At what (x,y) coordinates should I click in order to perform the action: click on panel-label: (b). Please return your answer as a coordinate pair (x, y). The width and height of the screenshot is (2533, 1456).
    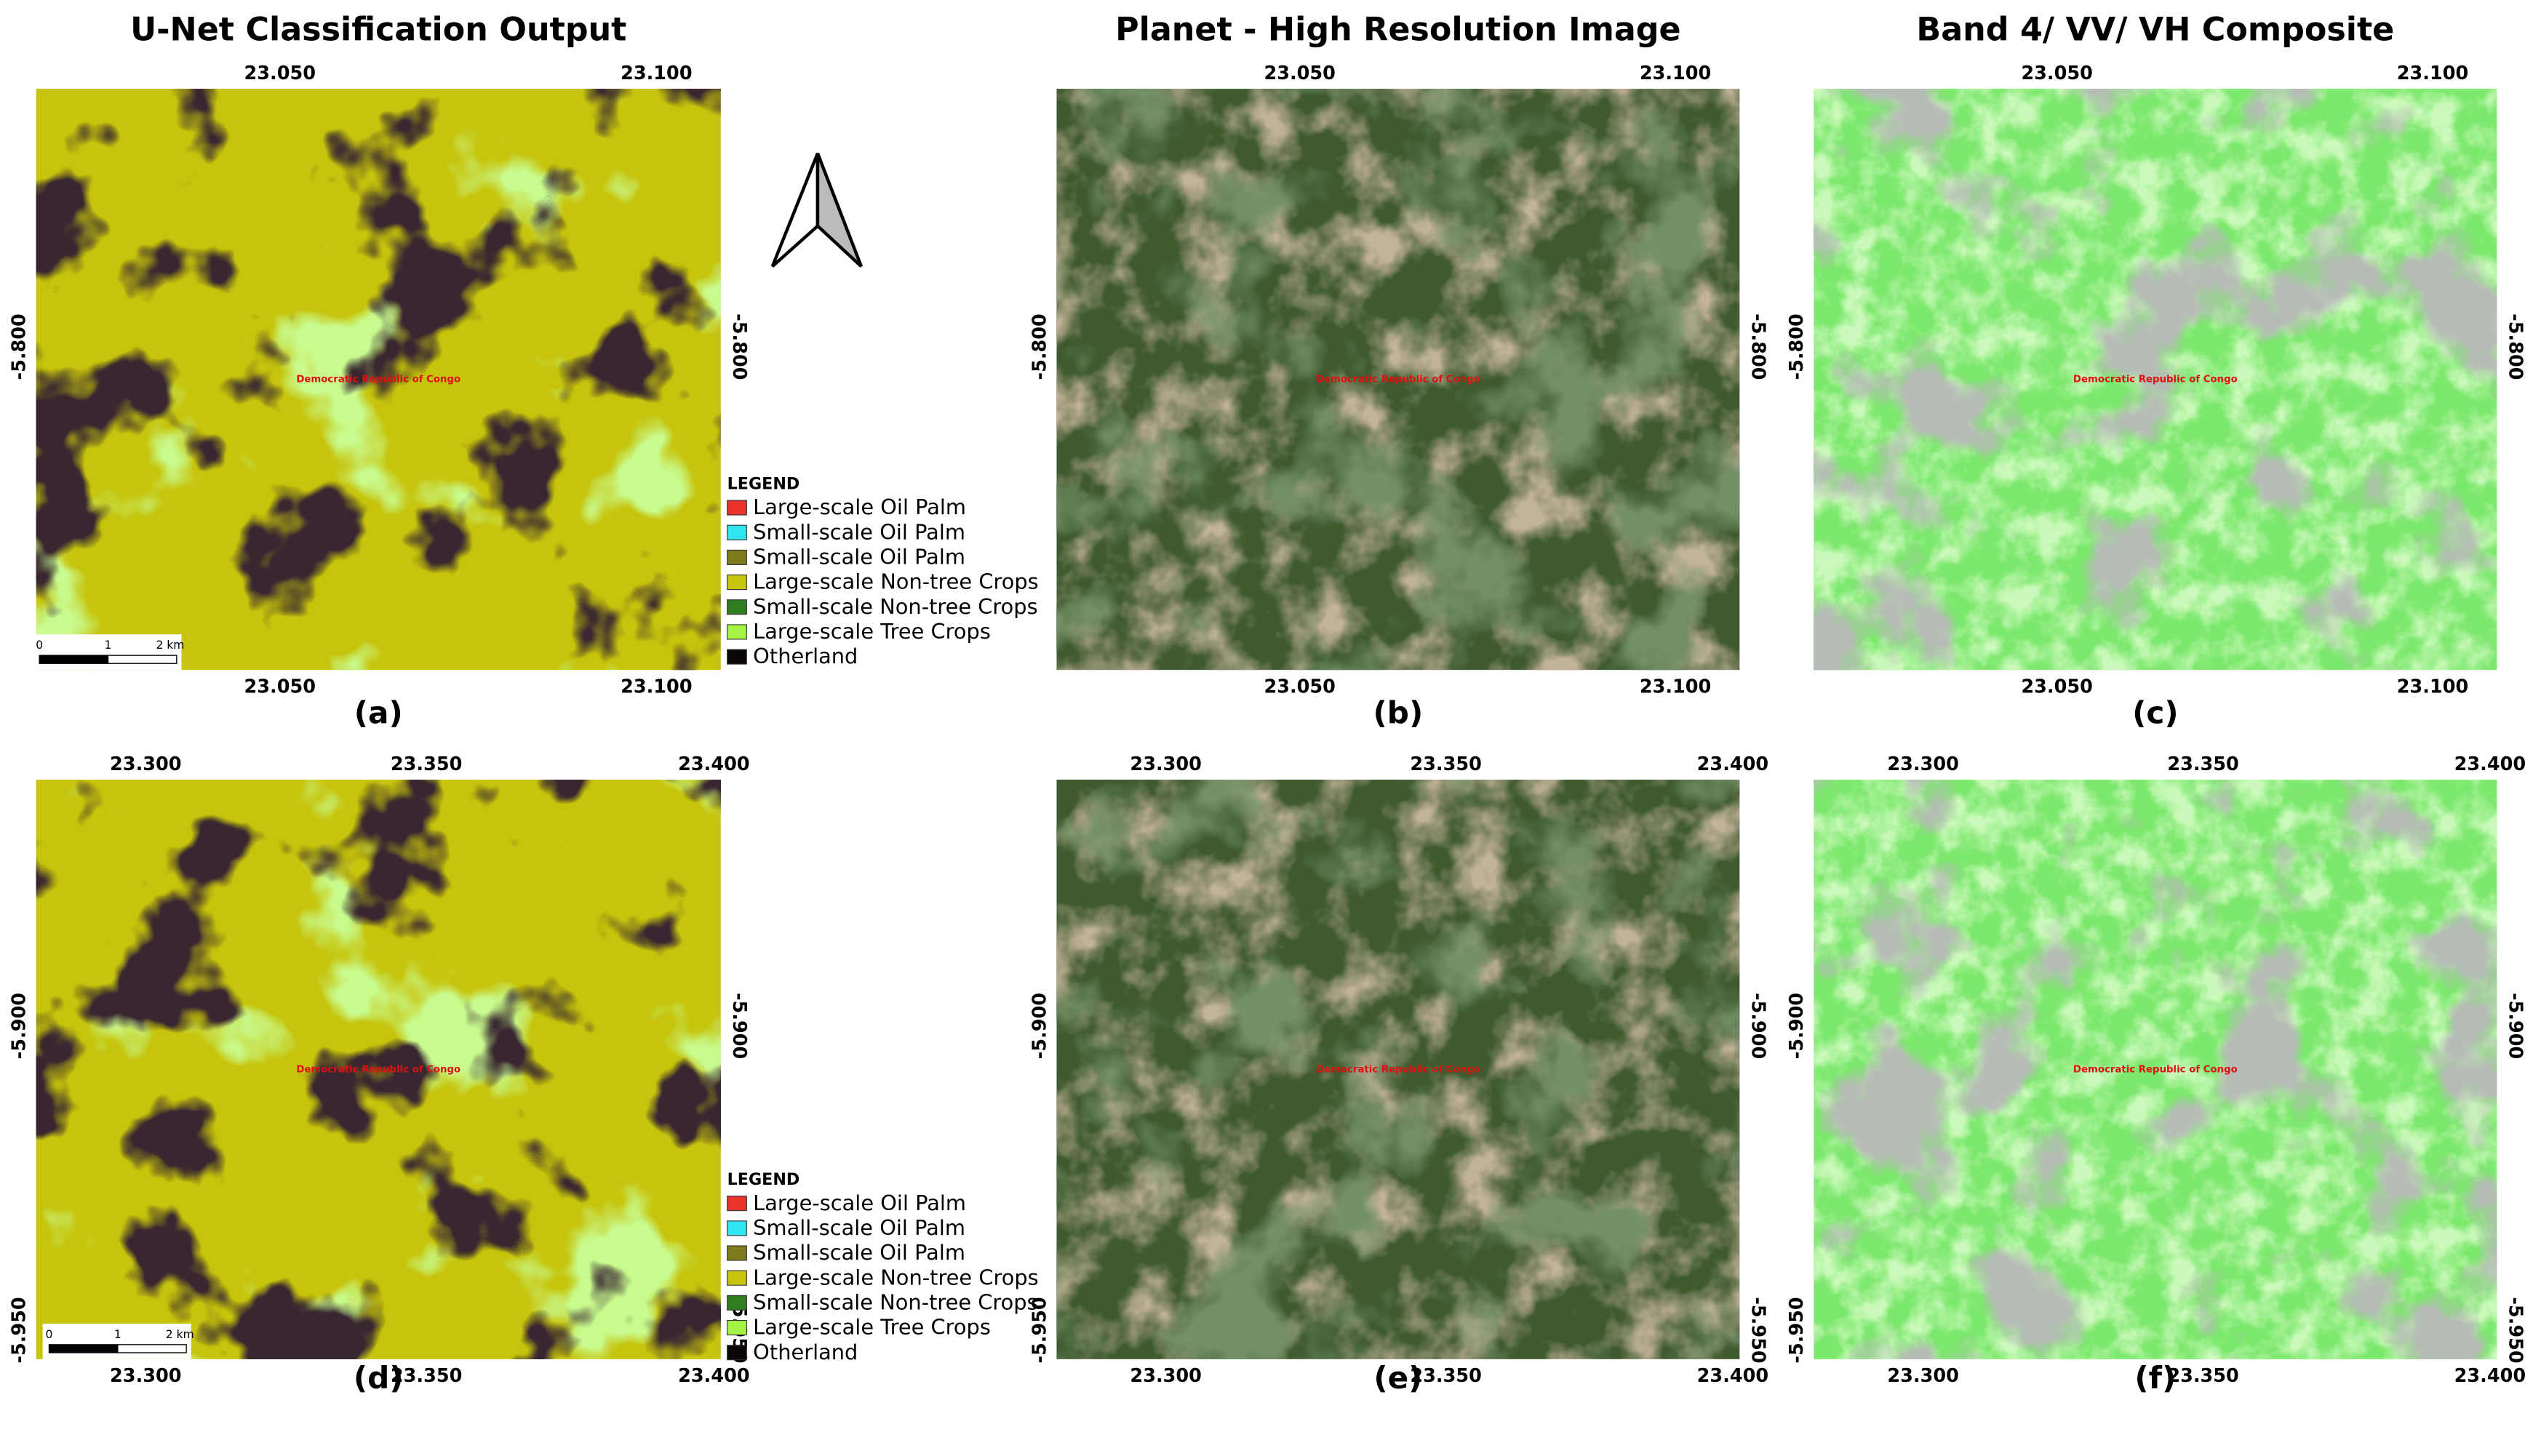
    Looking at the image, I should click on (1398, 713).